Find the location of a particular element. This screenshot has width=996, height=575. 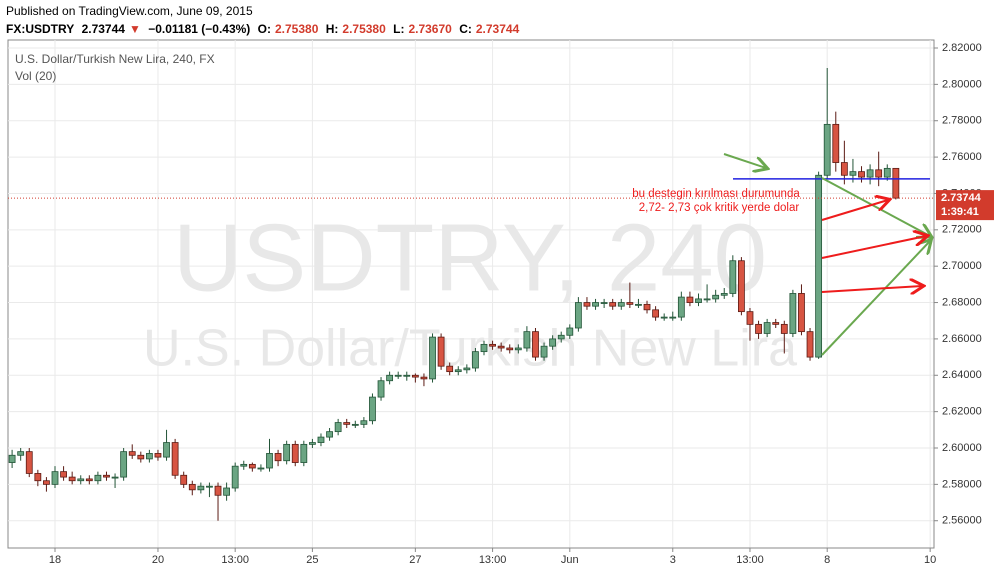

y-tick-label: 2.78000 is located at coordinates (962, 121).